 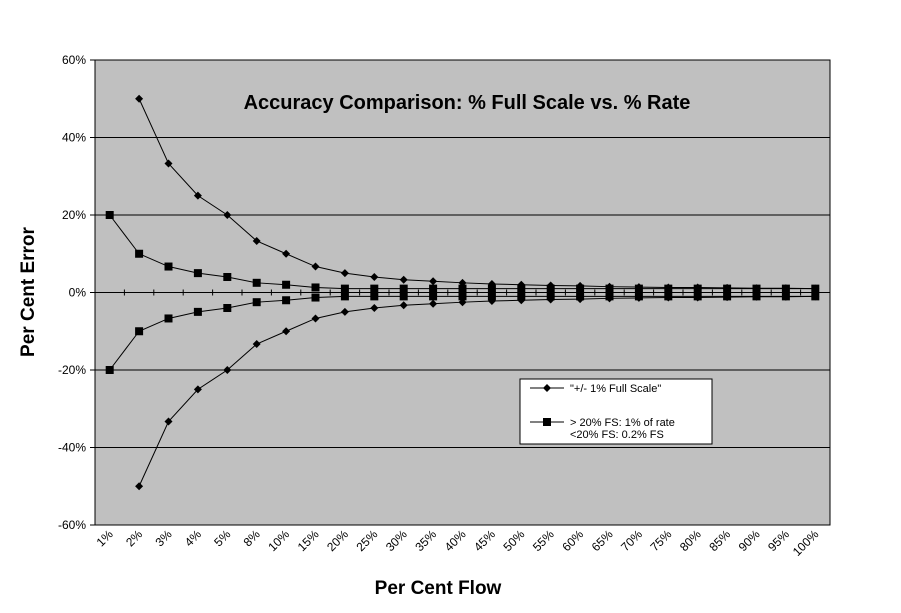 What do you see at coordinates (547, 422) in the screenshot?
I see `legend-marker-square` at bounding box center [547, 422].